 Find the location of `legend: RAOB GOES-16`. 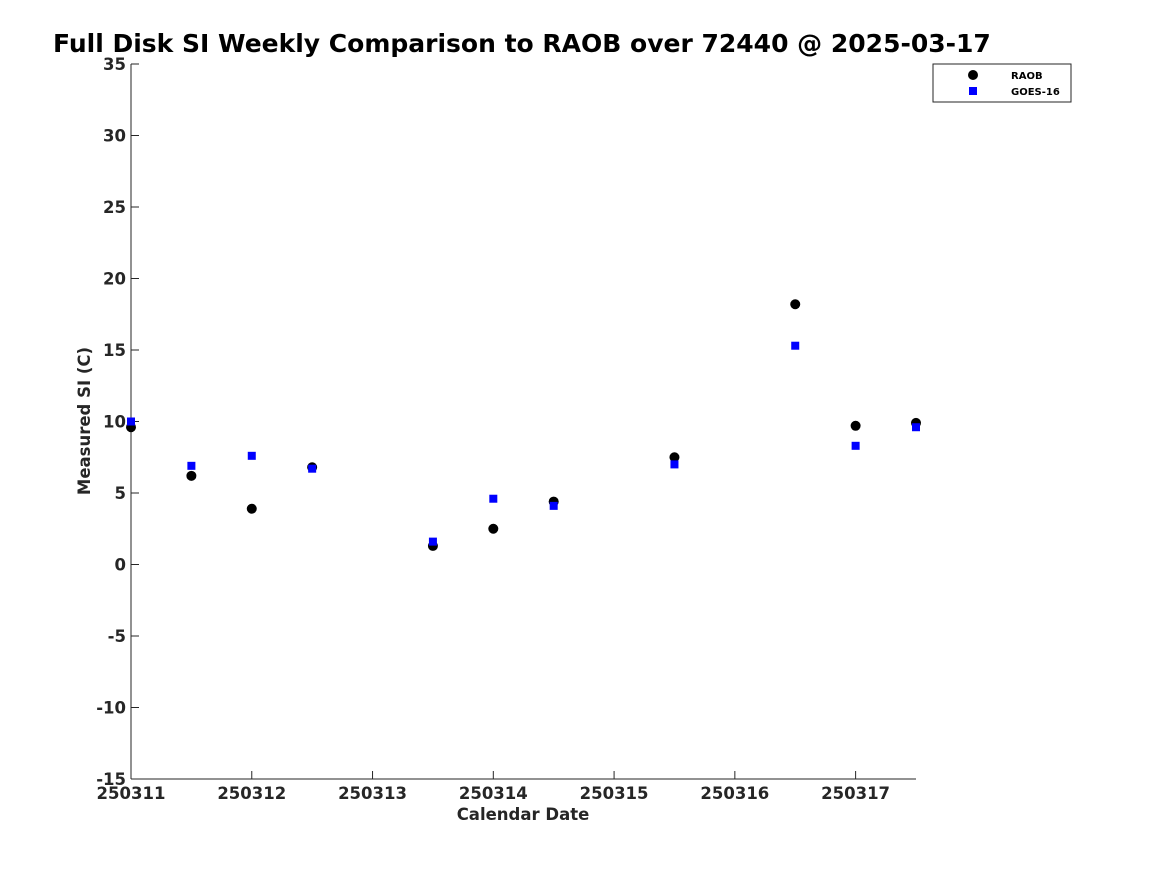

legend: RAOB GOES-16 is located at coordinates (1002, 83).